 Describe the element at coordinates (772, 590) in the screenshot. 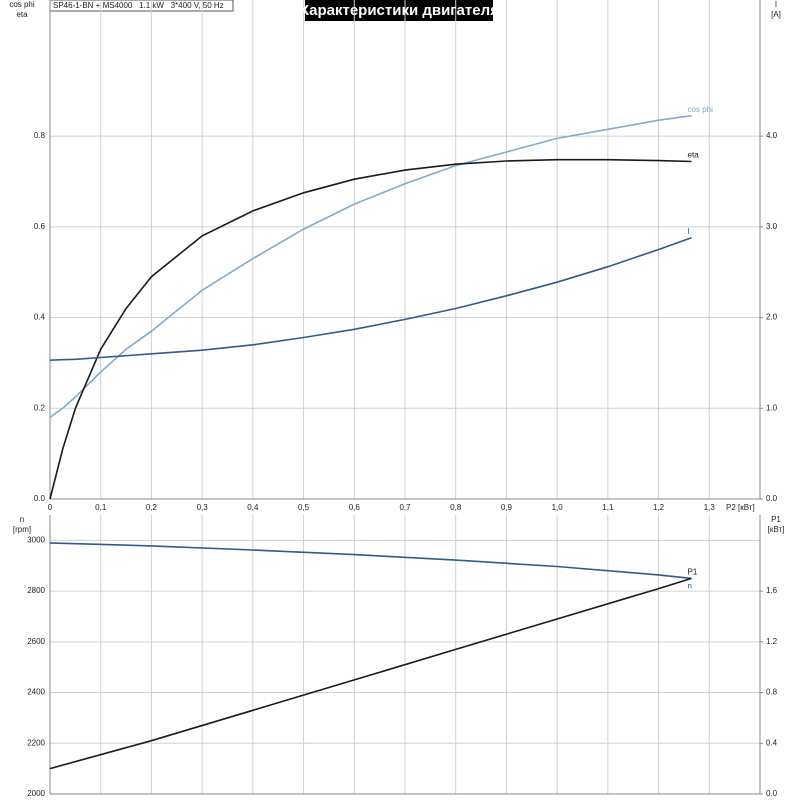

I see `y2-tick-label: 1.6` at that location.